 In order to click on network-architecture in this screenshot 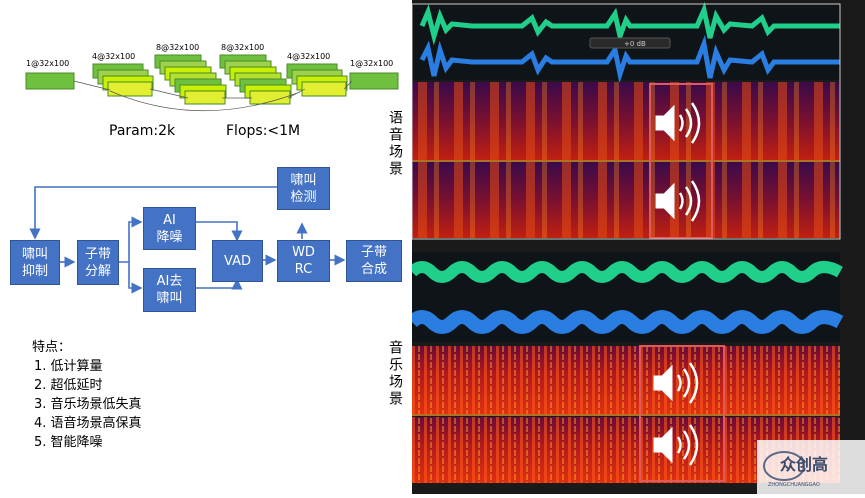, I will do `click(212, 83)`.